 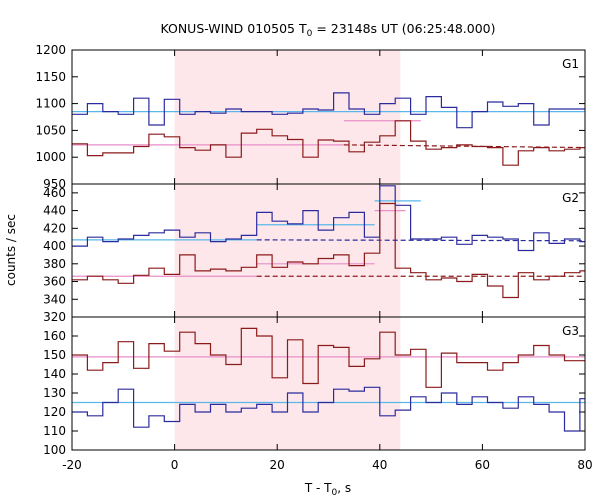 I want to click on y-tick-label: 100, so click(x=54, y=450).